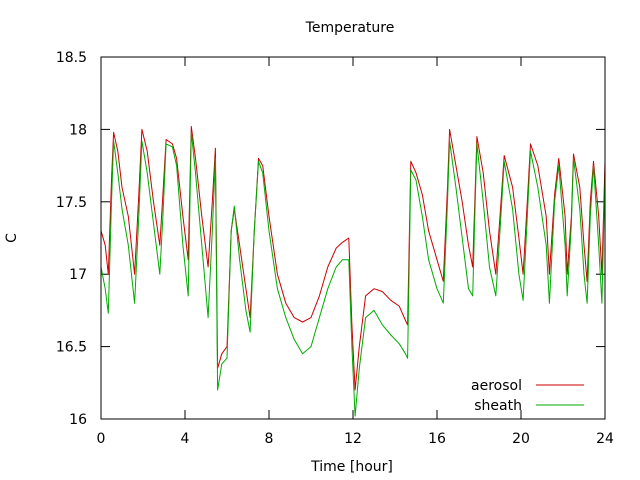 This screenshot has height=480, width=640. What do you see at coordinates (353, 439) in the screenshot?
I see `x-tick-label: 12` at bounding box center [353, 439].